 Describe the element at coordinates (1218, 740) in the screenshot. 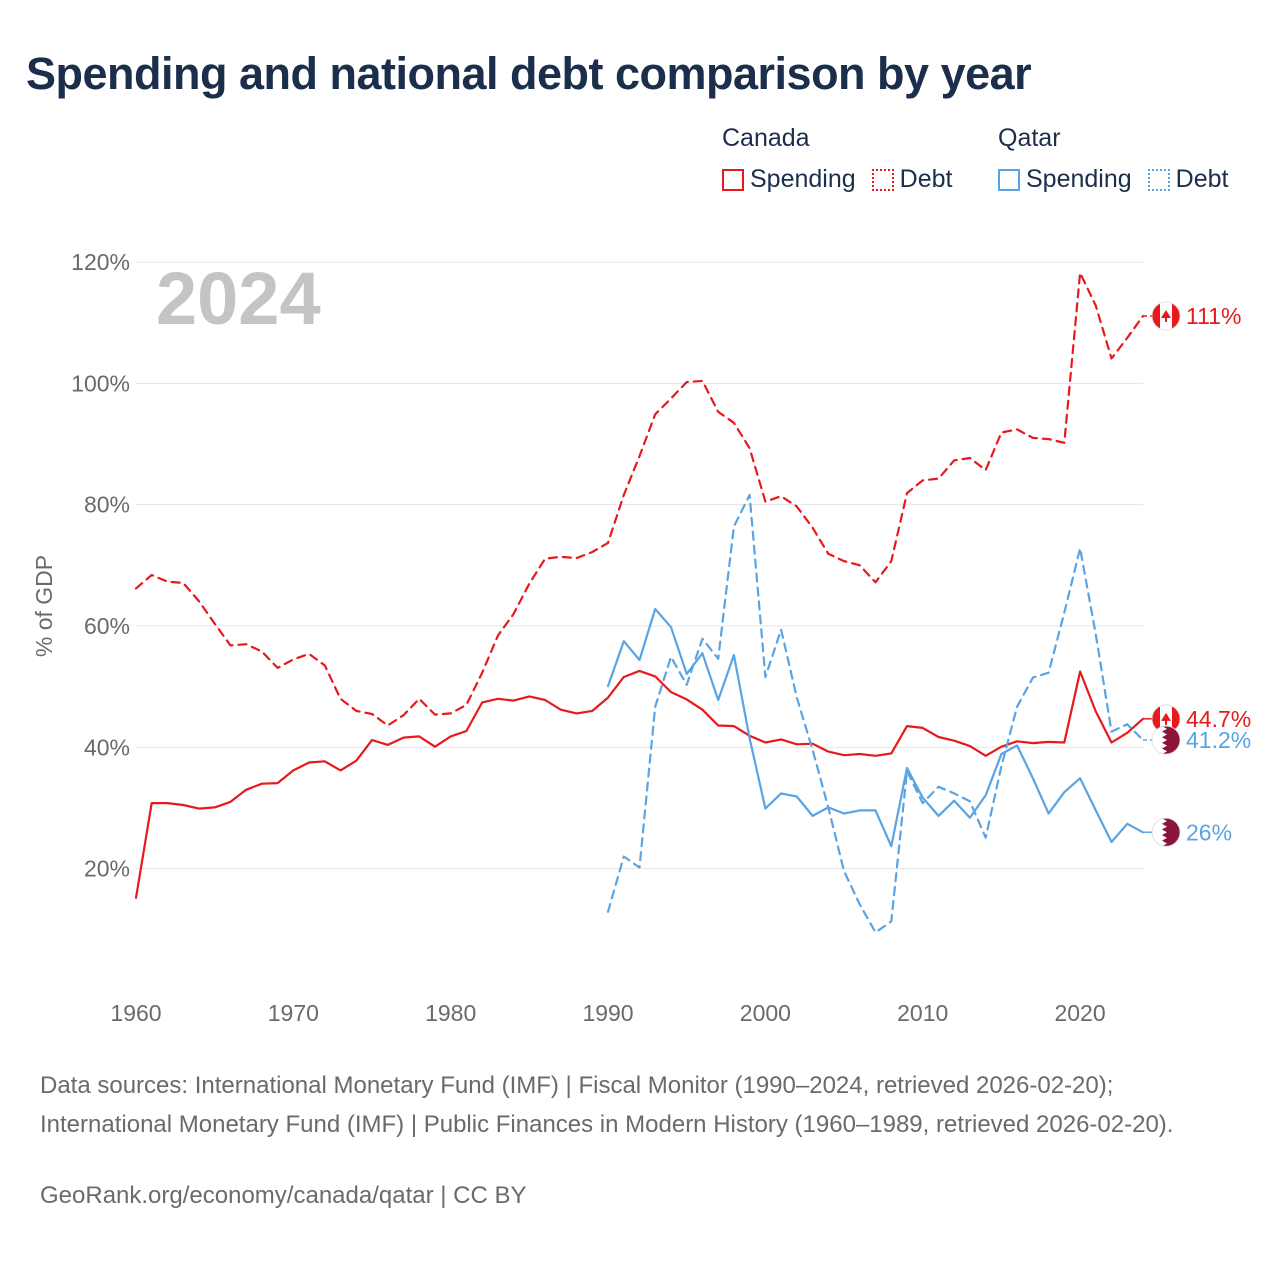

I see `end-label-qa-debt: 41.2%` at that location.